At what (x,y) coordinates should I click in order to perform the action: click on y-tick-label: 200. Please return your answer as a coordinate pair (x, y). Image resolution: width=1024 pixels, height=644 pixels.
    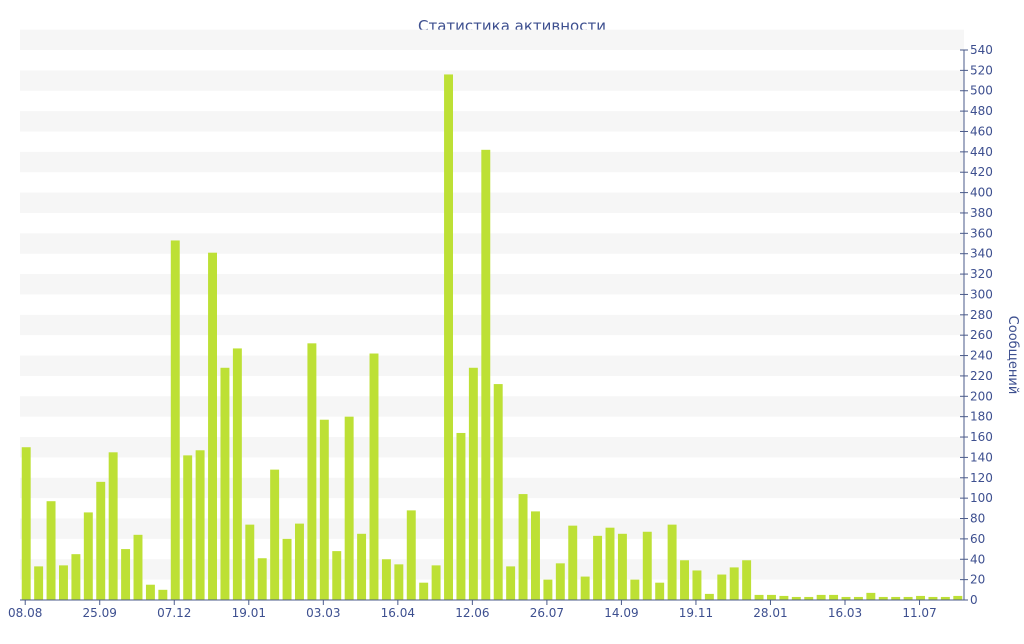
    Looking at the image, I should click on (981, 396).